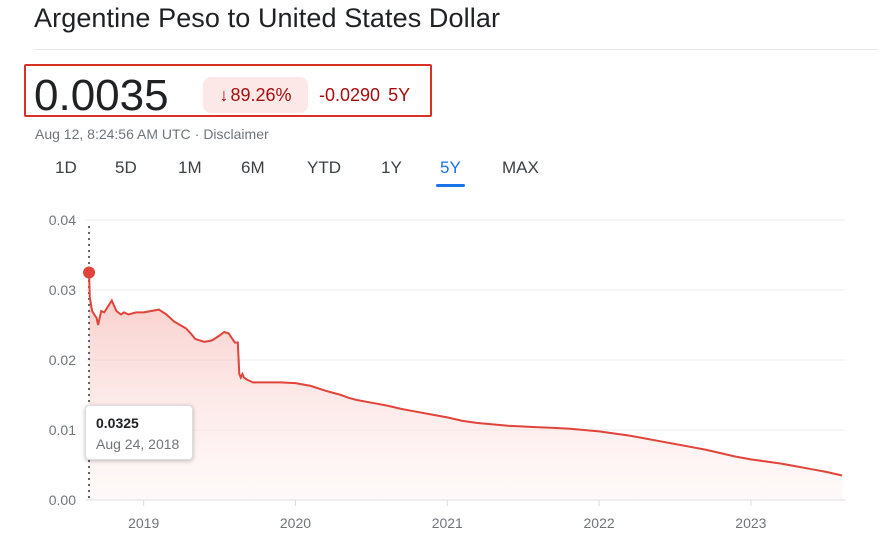 This screenshot has width=878, height=548. Describe the element at coordinates (138, 444) in the screenshot. I see `tooltip-date: Aug 24, 2018` at that location.